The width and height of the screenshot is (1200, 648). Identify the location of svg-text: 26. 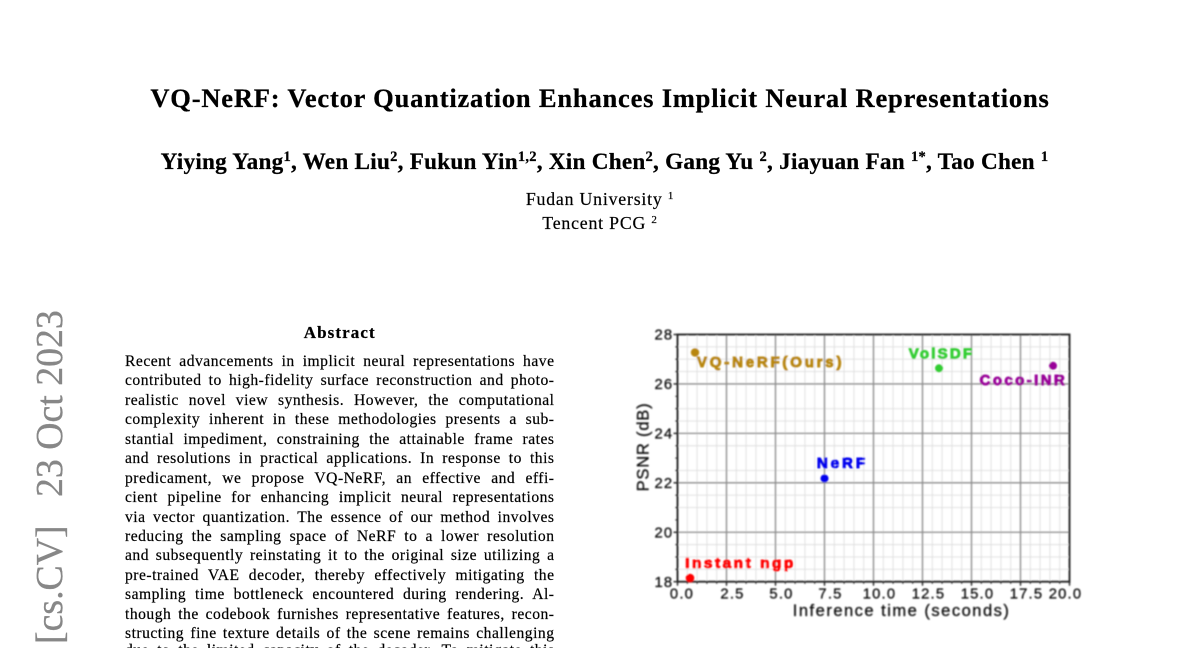
(663, 385).